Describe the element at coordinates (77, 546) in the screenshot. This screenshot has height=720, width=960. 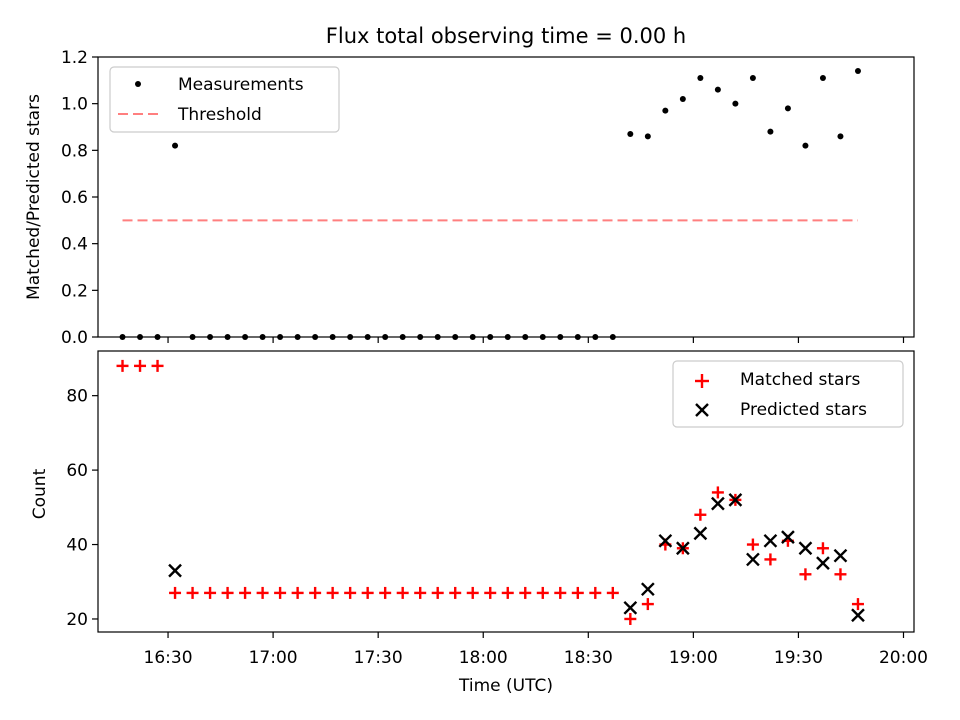
I see `count-y-tick-label: 40` at that location.